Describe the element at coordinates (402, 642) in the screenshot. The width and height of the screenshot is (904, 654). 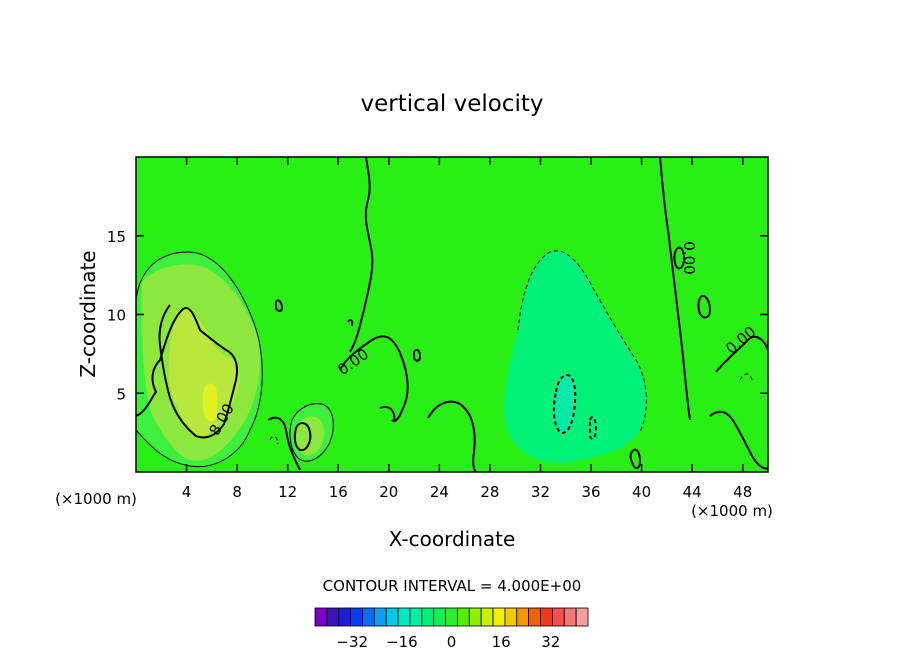
I see `colorbar-tick-label: −16` at that location.